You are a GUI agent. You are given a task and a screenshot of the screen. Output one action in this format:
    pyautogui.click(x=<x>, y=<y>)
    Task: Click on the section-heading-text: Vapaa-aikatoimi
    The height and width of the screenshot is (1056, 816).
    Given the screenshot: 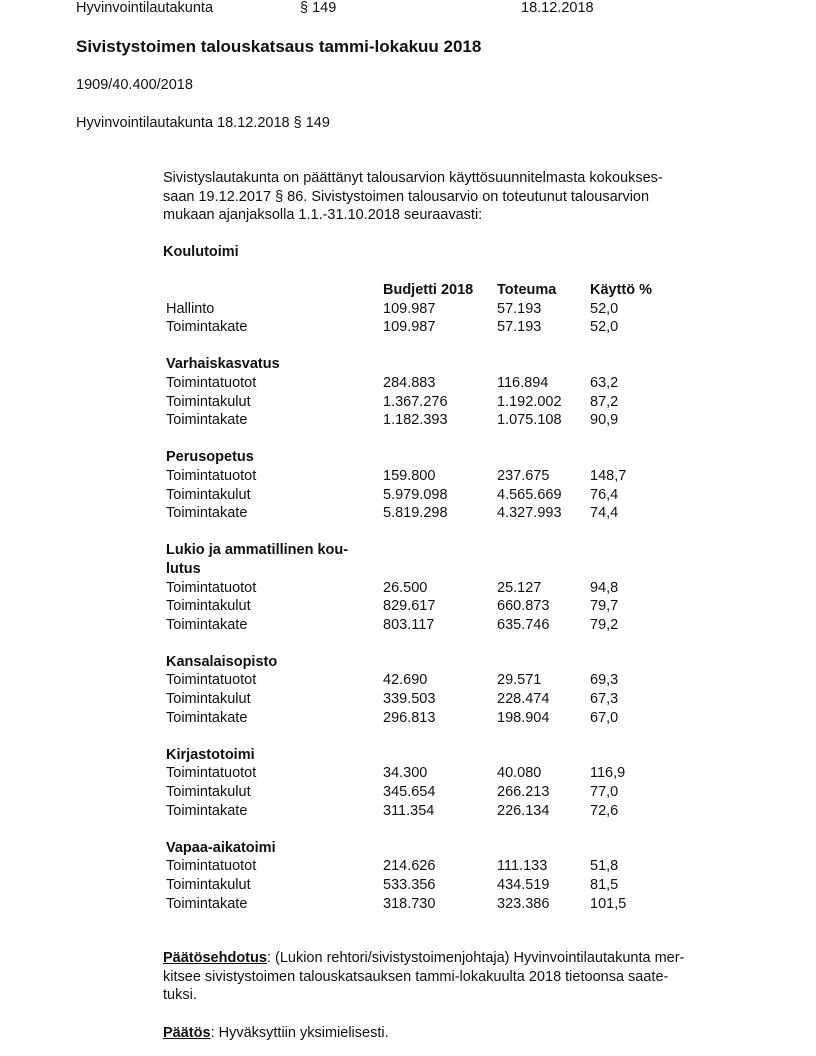 What is the action you would take?
    pyautogui.click(x=221, y=847)
    